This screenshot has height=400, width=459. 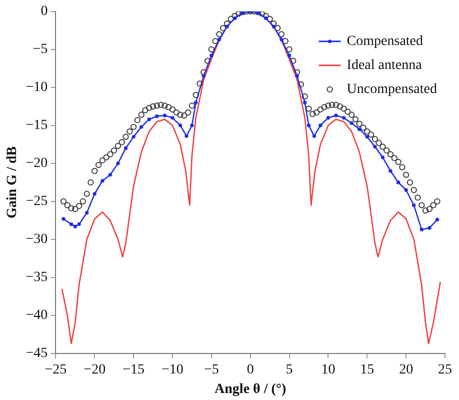 What do you see at coordinates (392, 90) in the screenshot?
I see `legend-label: Uncompensated` at bounding box center [392, 90].